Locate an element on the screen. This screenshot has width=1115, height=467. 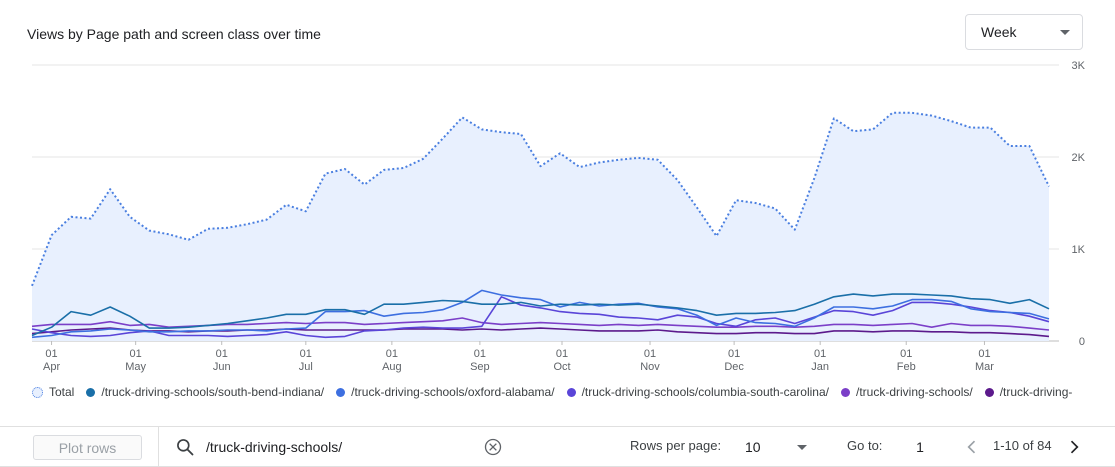
y-tick-label: 2K is located at coordinates (1079, 158).